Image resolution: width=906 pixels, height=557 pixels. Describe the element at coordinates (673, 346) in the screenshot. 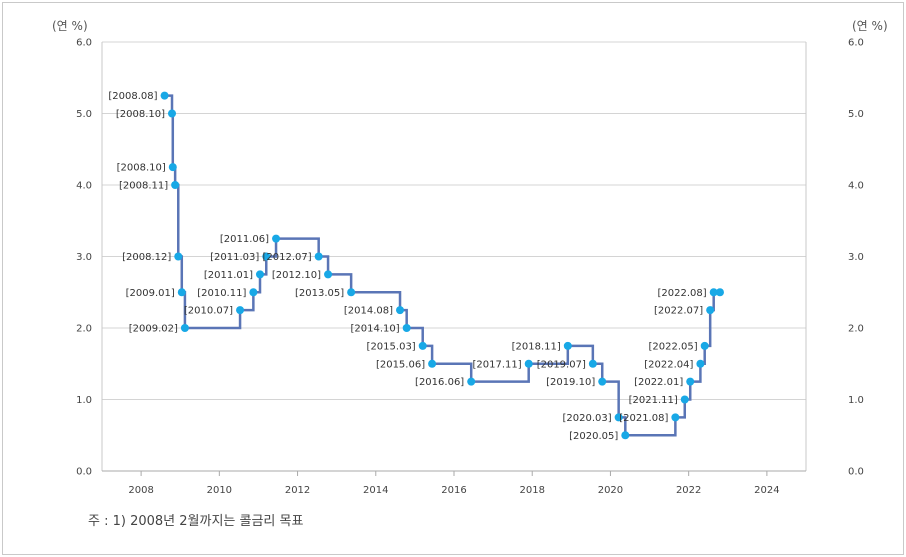

I see `data-label: [2022.05]` at that location.